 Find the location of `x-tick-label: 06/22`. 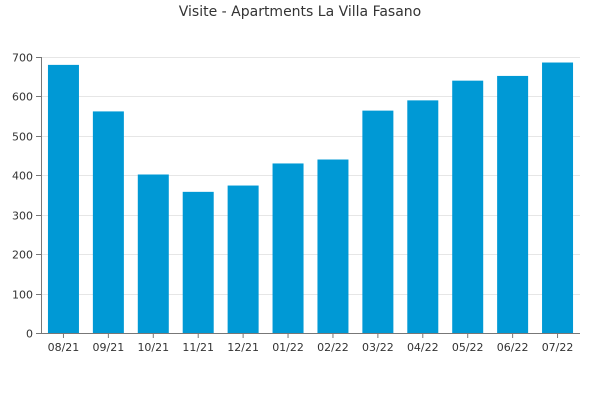

x-tick-label: 06/22 is located at coordinates (513, 347).